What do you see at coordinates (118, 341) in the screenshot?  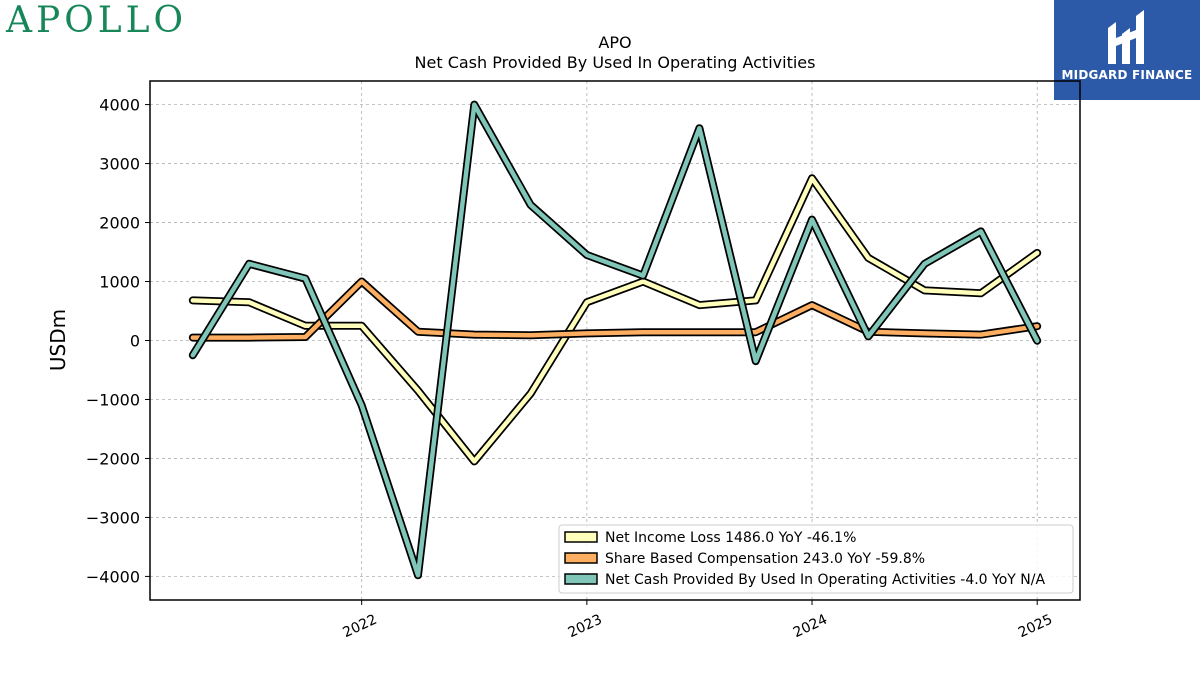 I see `y-axis: 4000 3000 2000 1000 0 −1000 −2000 −3000 −4000` at bounding box center [118, 341].